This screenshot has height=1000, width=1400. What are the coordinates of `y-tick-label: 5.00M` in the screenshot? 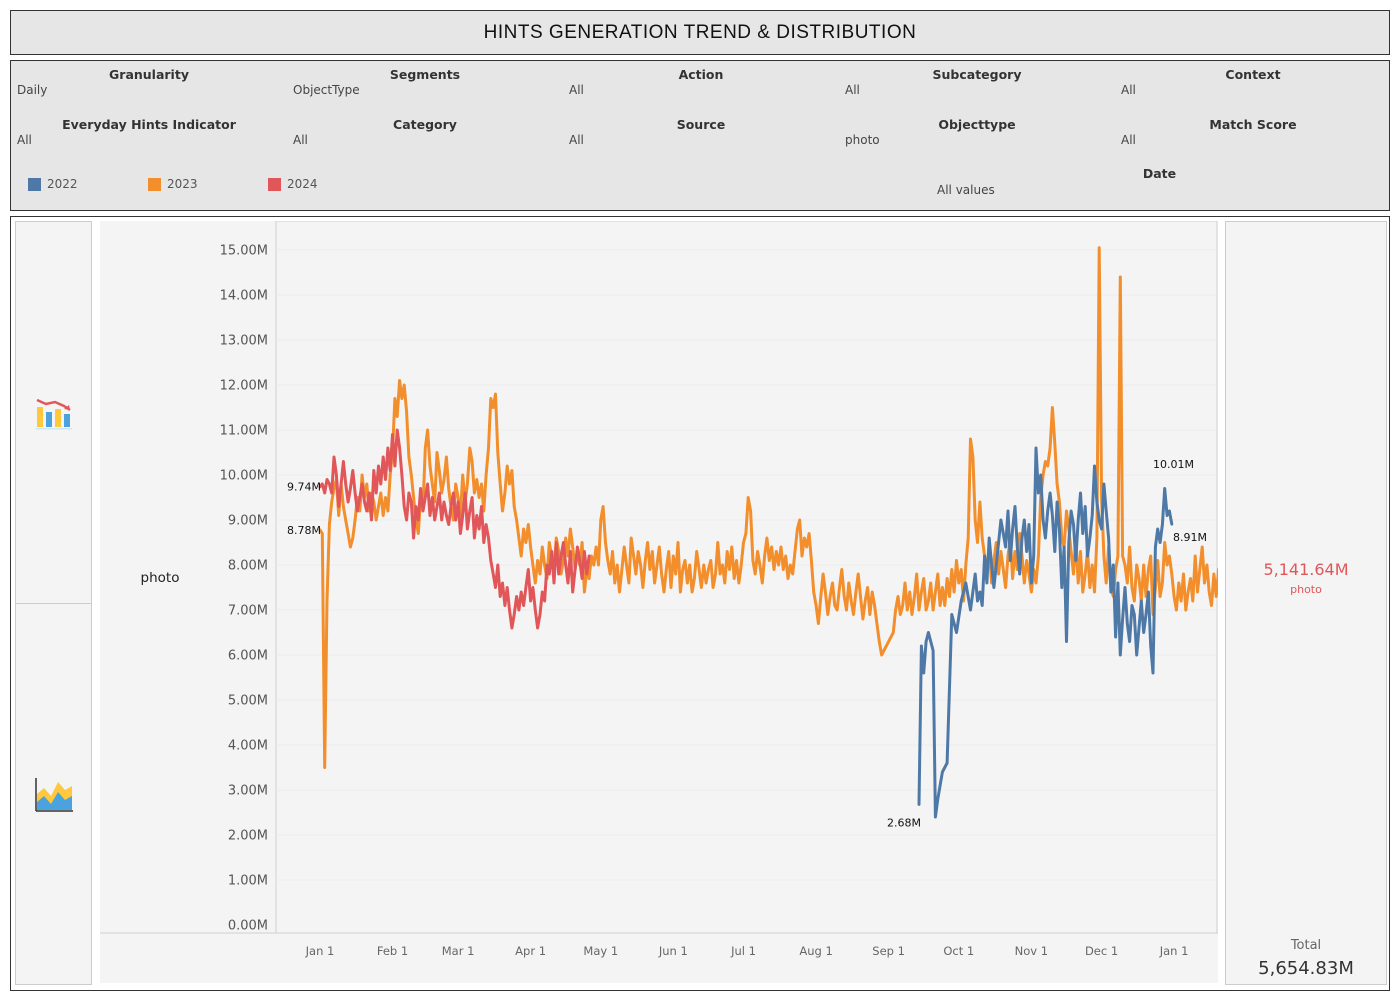 It's located at (248, 701).